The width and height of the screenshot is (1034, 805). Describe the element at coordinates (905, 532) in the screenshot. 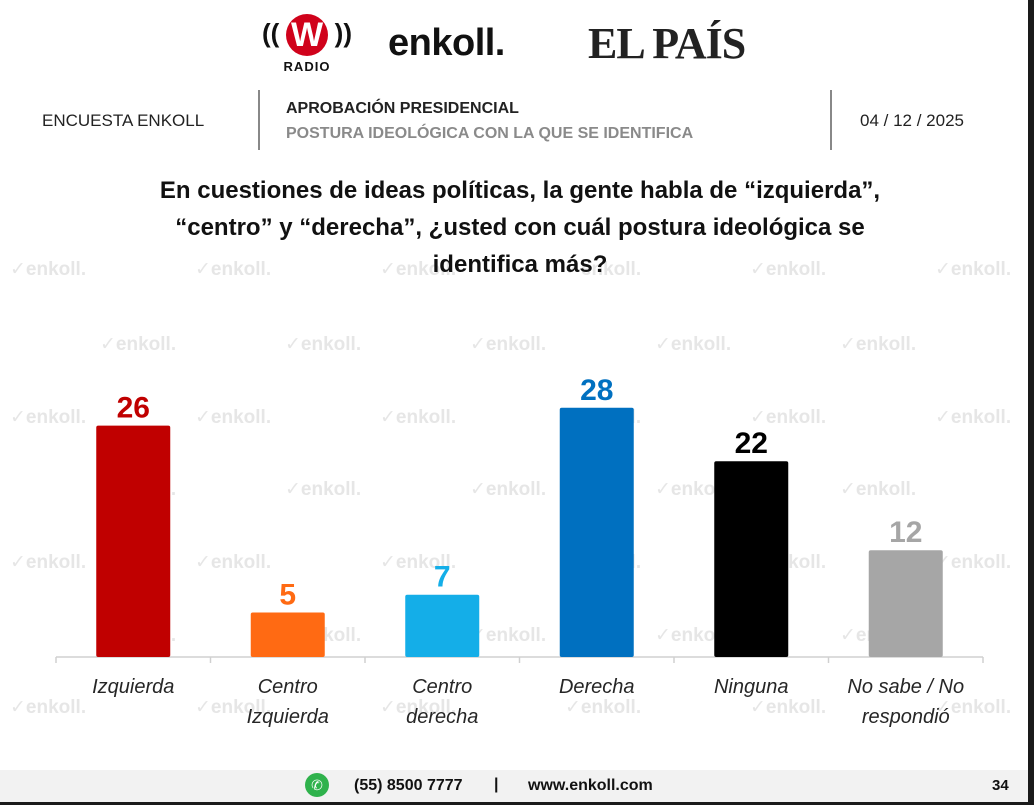

I see `data-label: 12` at that location.